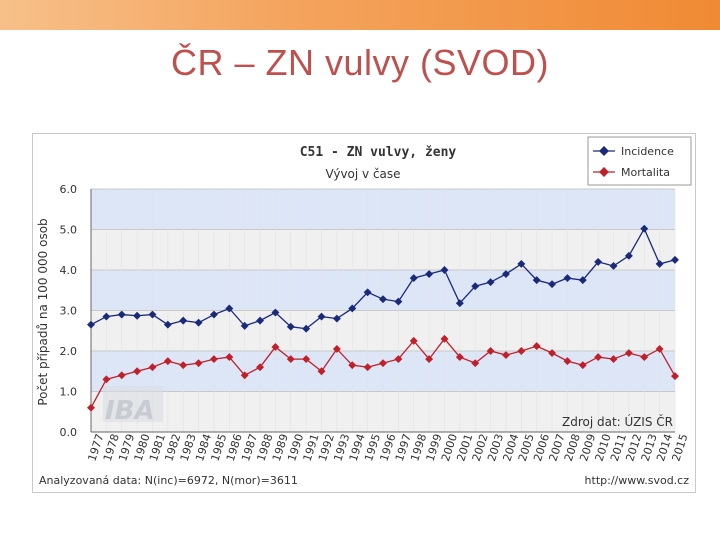 This screenshot has width=720, height=540. Describe the element at coordinates (378, 152) in the screenshot. I see `chart-title: C51 - ZN vulvy, ženy` at that location.